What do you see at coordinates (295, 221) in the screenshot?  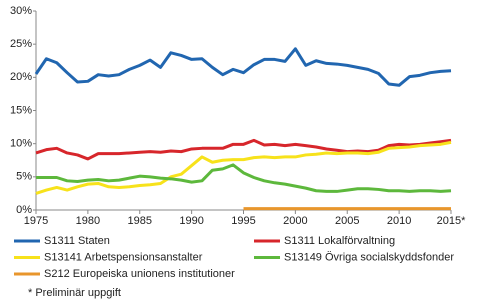 I see `x-tick-label: 2000` at bounding box center [295, 221].